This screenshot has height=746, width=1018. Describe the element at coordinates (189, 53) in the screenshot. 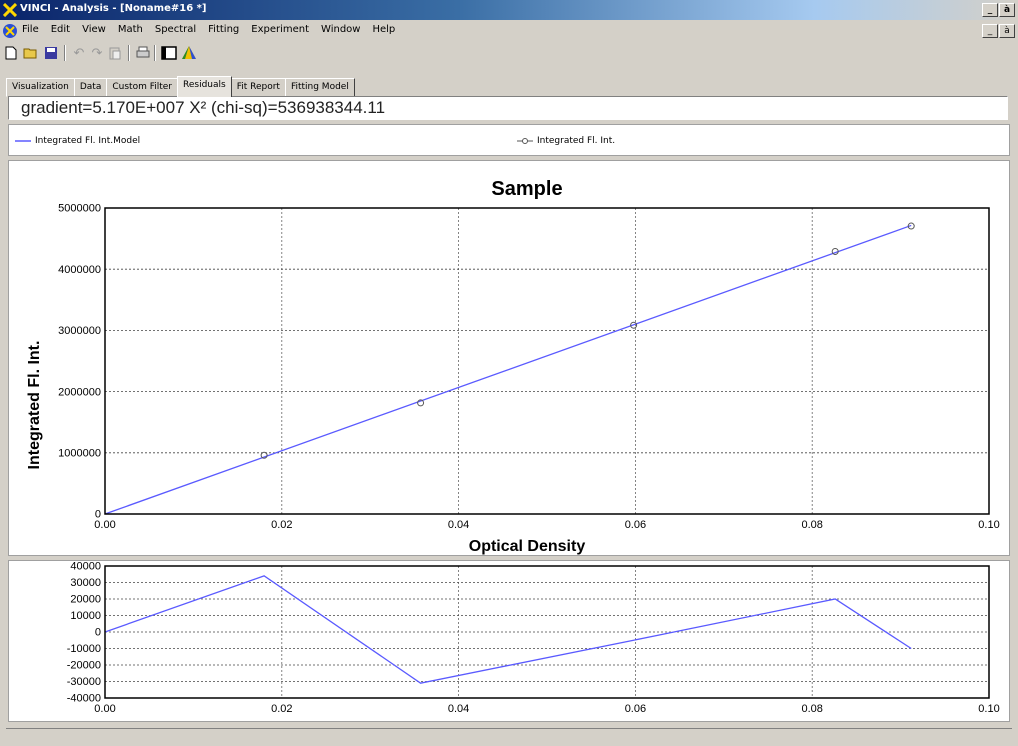

I see `prism-icon` at that location.